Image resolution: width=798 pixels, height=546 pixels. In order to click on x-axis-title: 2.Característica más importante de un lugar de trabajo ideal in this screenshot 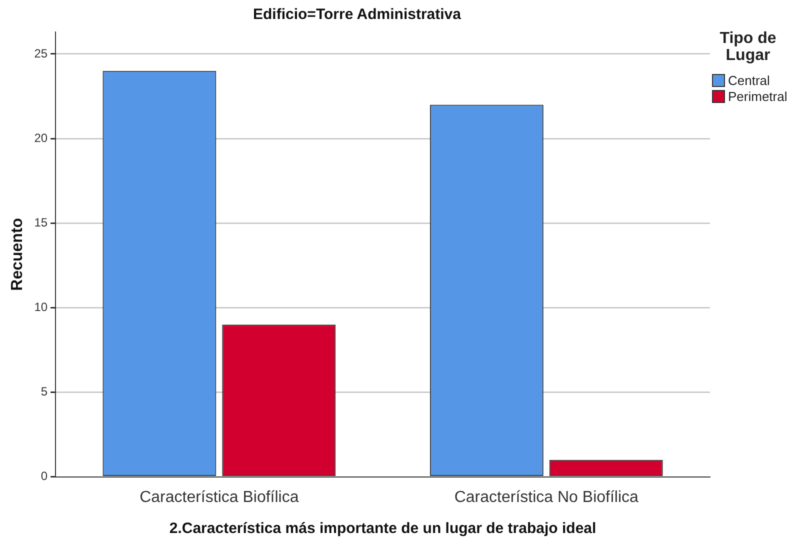, I will do `click(382, 529)`.